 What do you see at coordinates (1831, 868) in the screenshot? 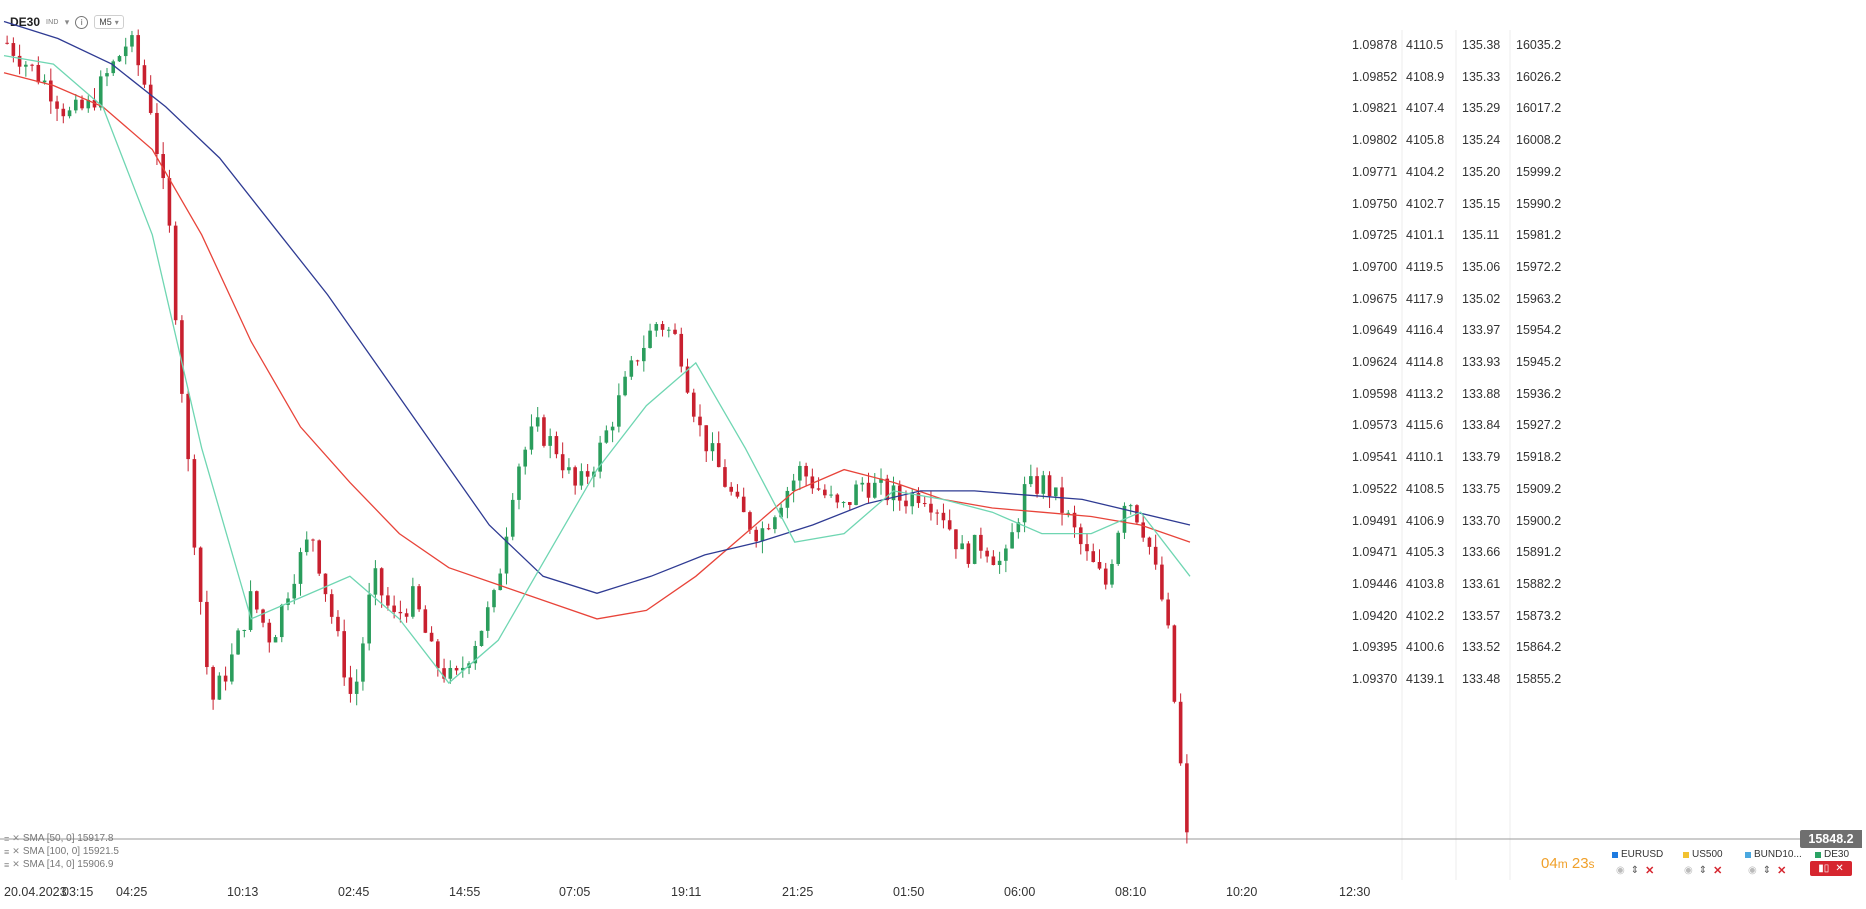
I see `instrument-controls-de30: ▮▯ ✕` at bounding box center [1831, 868].